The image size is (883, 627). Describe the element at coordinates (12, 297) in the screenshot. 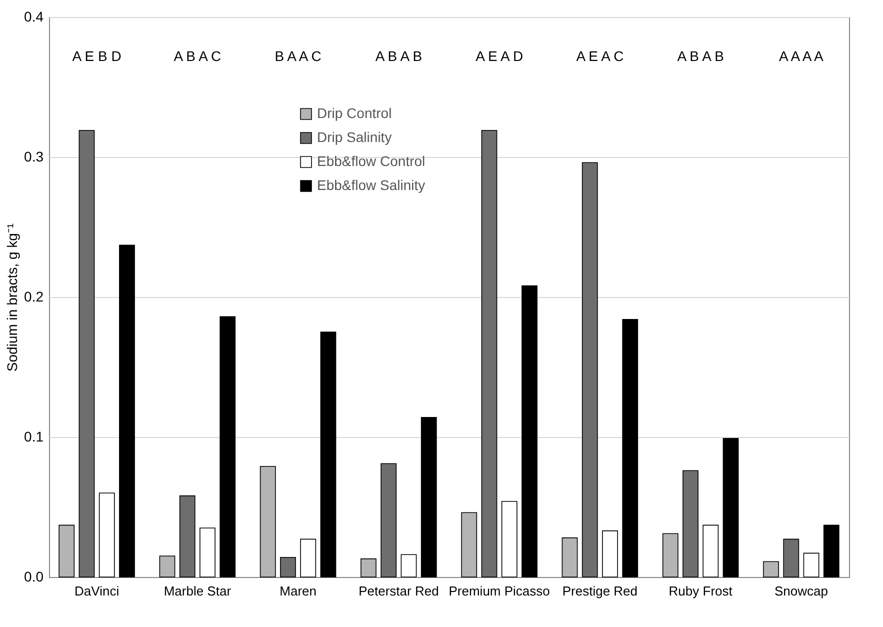

I see `y-axis-title: Sodium in bracts, g kg⁻¹` at that location.